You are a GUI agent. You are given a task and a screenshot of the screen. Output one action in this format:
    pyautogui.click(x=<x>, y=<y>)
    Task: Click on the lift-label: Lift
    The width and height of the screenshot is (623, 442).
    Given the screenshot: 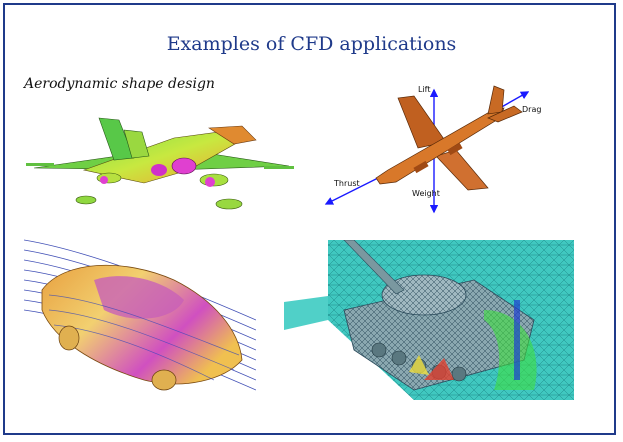 What is the action you would take?
    pyautogui.click(x=424, y=89)
    